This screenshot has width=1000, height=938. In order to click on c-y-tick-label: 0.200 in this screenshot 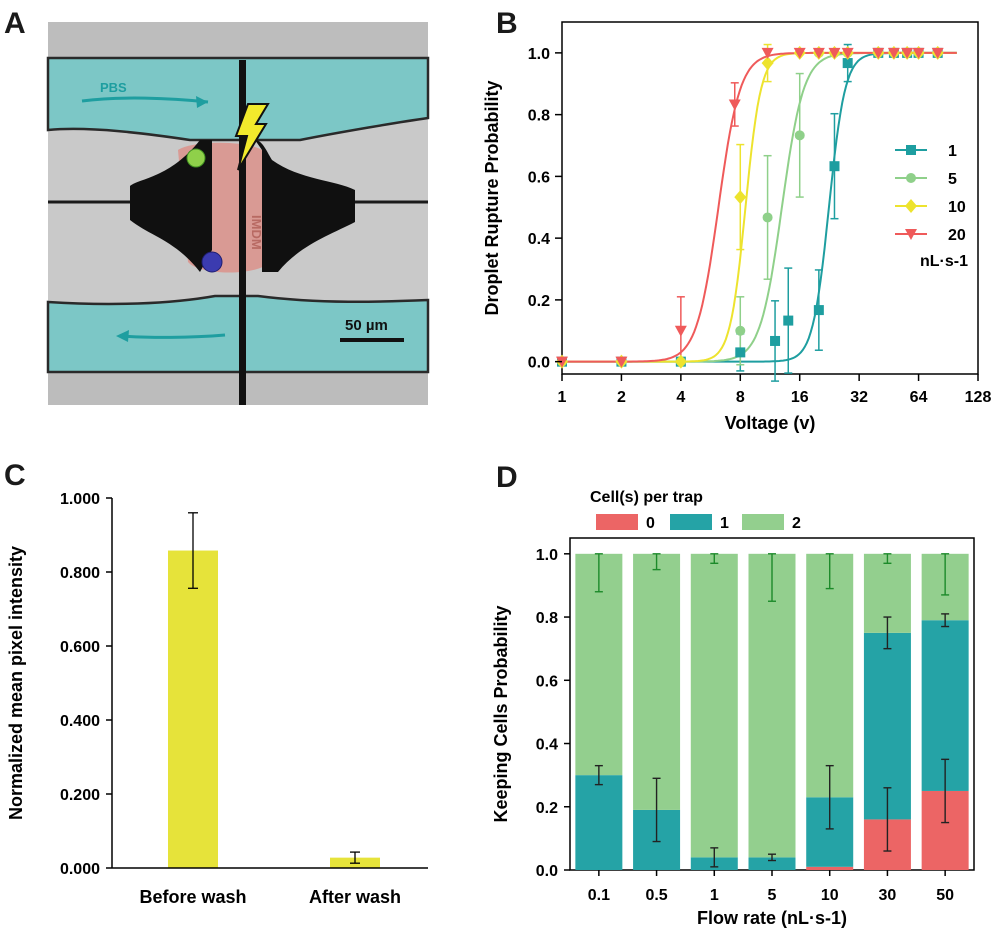, I will do `click(80, 795)`.